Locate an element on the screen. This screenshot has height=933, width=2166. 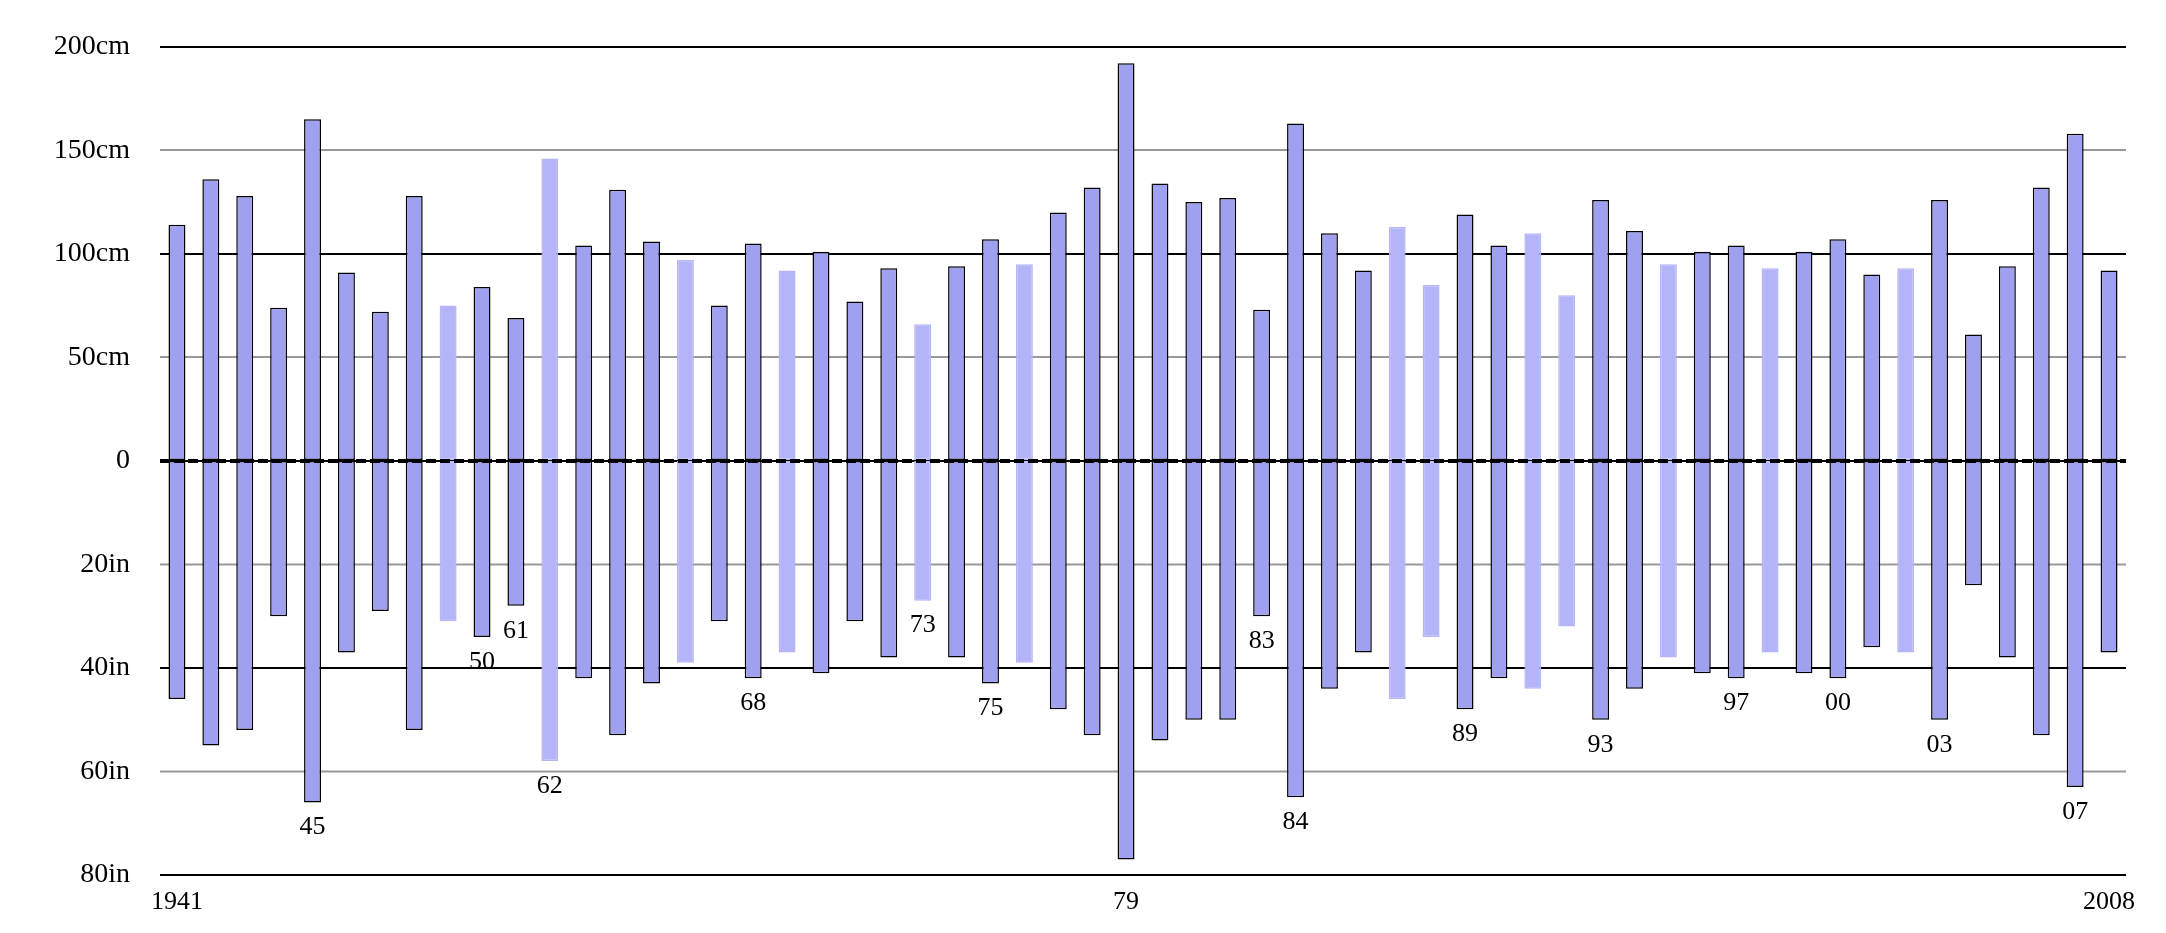
x-tick-label: 79 is located at coordinates (1126, 900).